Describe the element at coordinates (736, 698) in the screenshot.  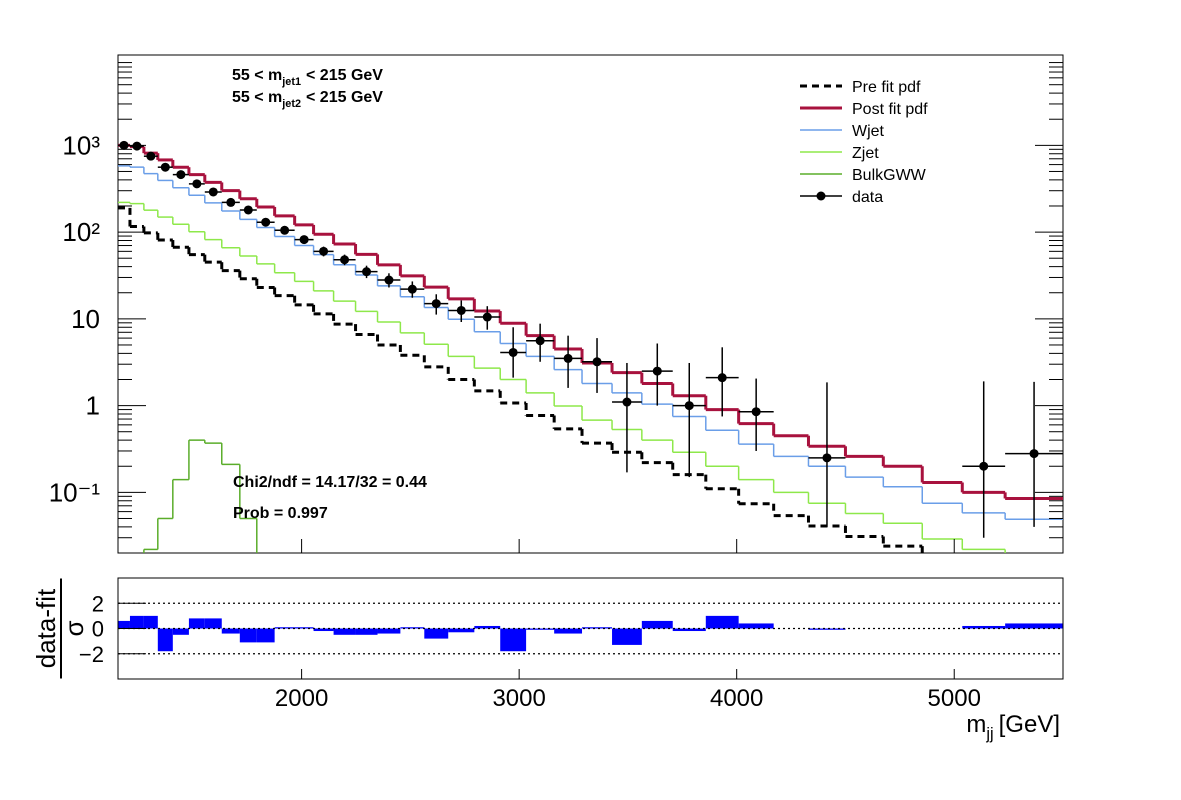
I see `x-tick-label: 4000` at that location.